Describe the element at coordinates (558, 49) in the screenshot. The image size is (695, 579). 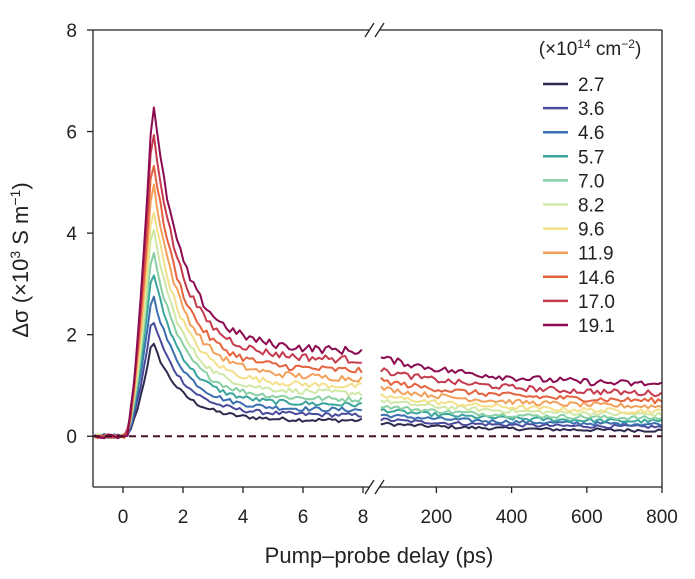
I see `legend-title-prefix: (×10` at that location.